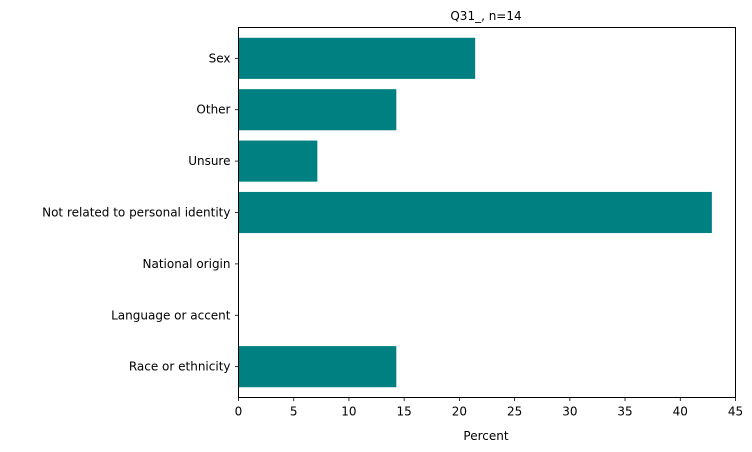  I want to click on y-tick-label: Language or accent, so click(171, 315).